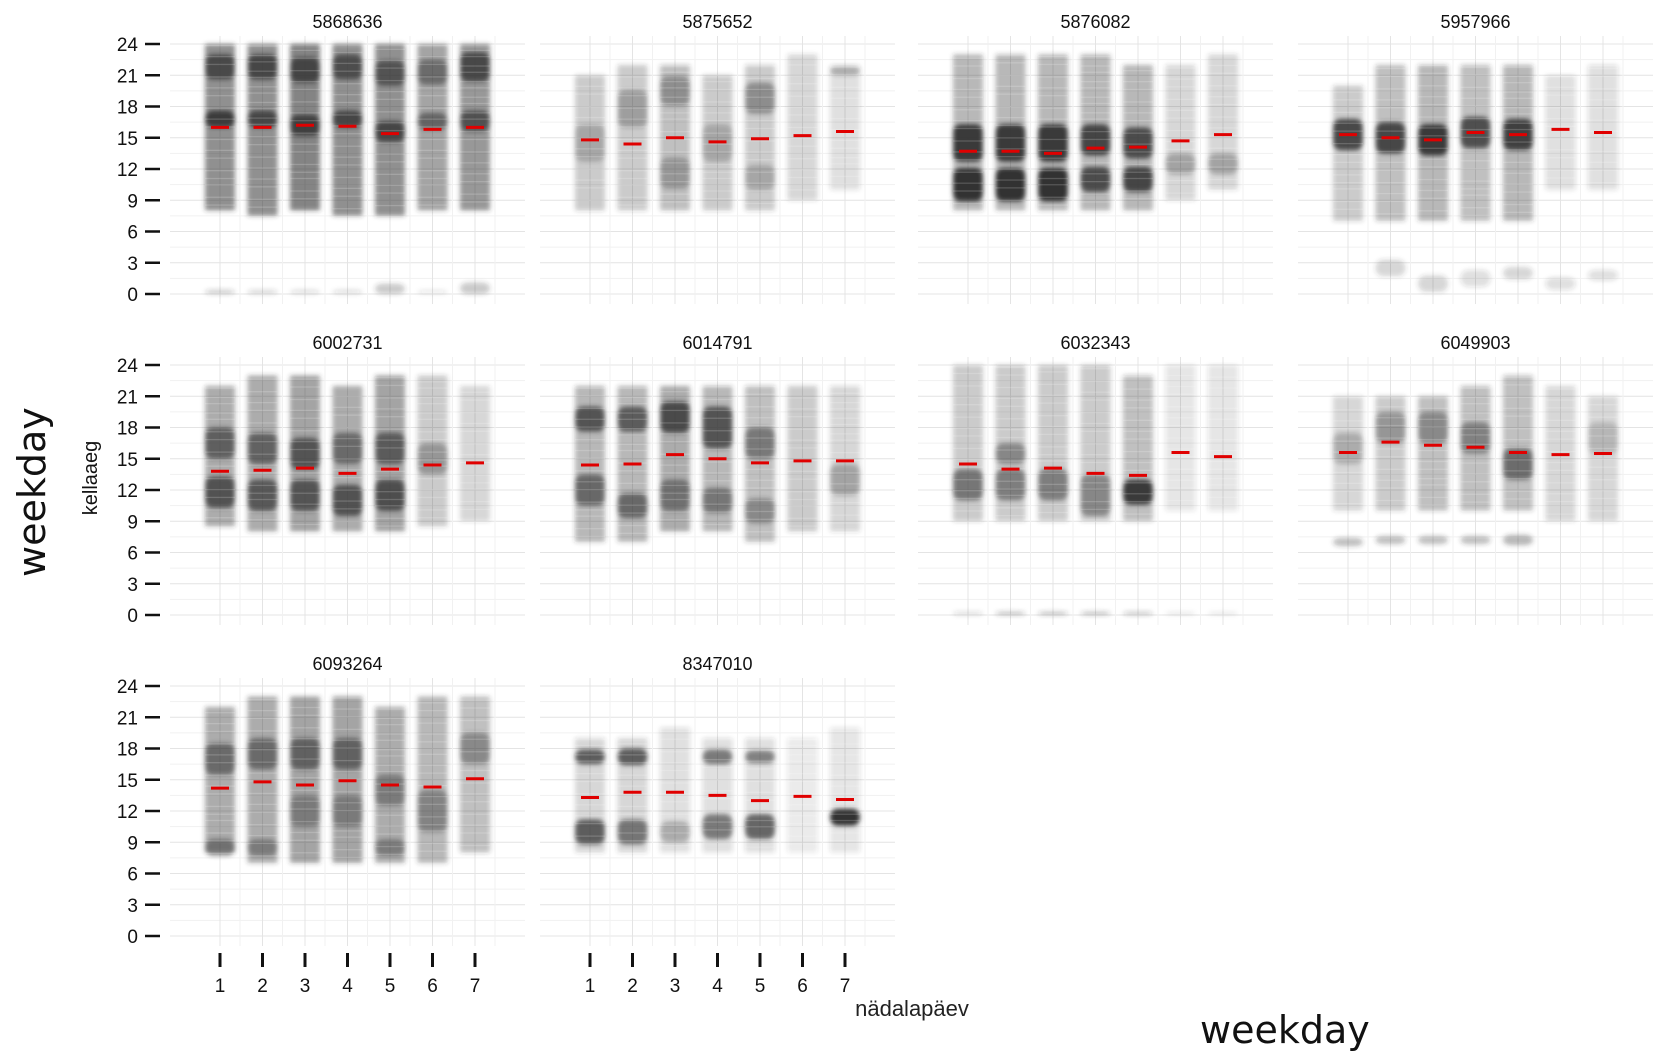  What do you see at coordinates (1095, 479) in the screenshot?
I see `facet-panel: 6032343` at bounding box center [1095, 479].